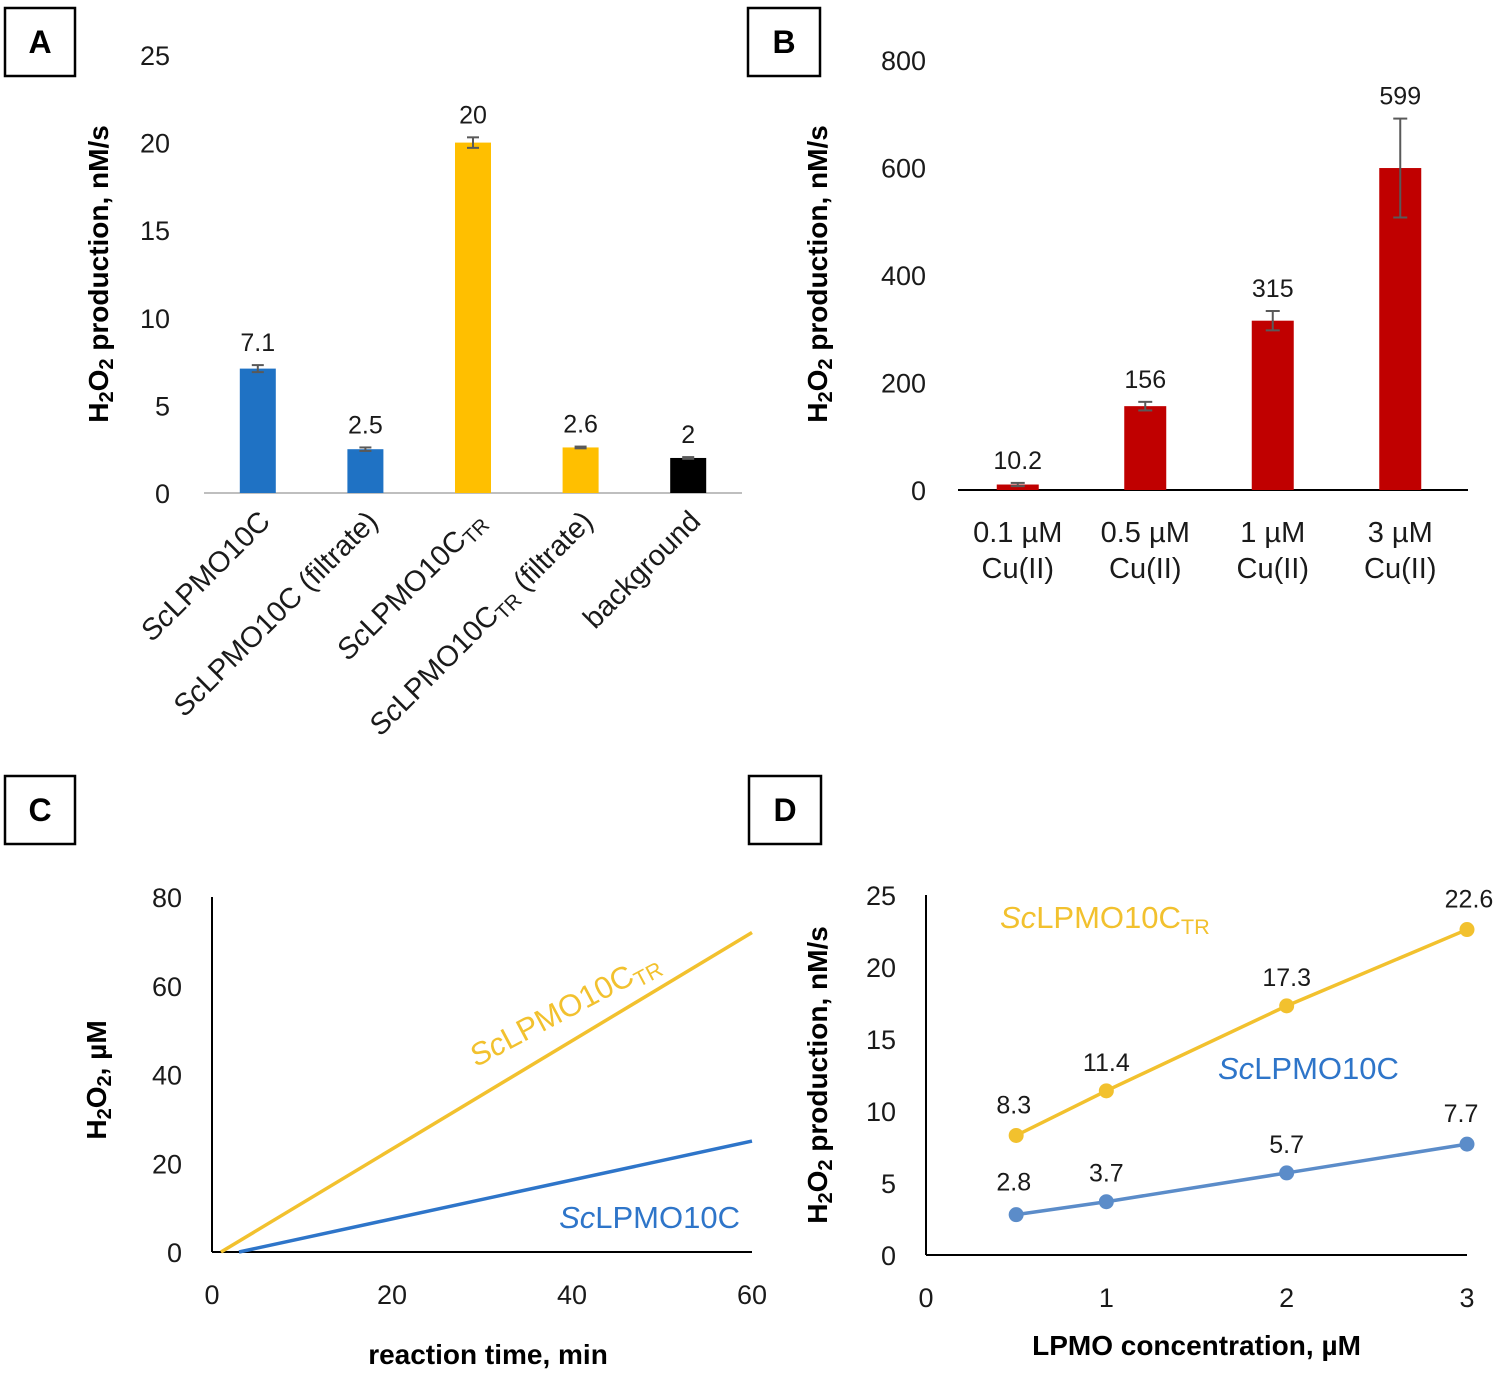 The image size is (1499, 1376). I want to click on panel-a-data-label: 2.6, so click(580, 425).